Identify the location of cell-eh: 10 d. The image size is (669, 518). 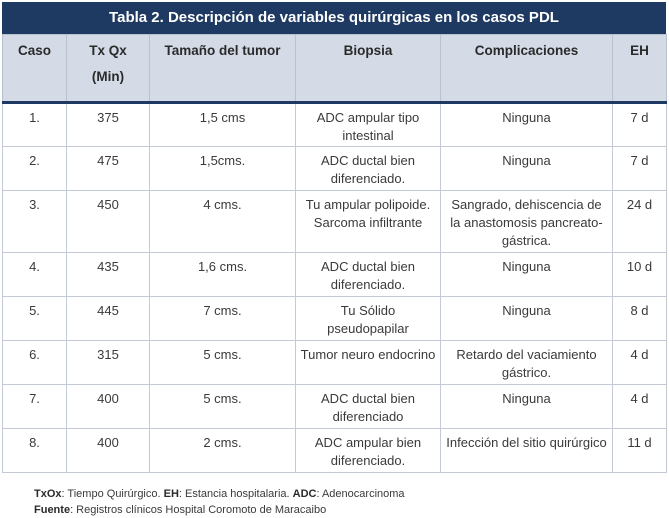
(639, 274).